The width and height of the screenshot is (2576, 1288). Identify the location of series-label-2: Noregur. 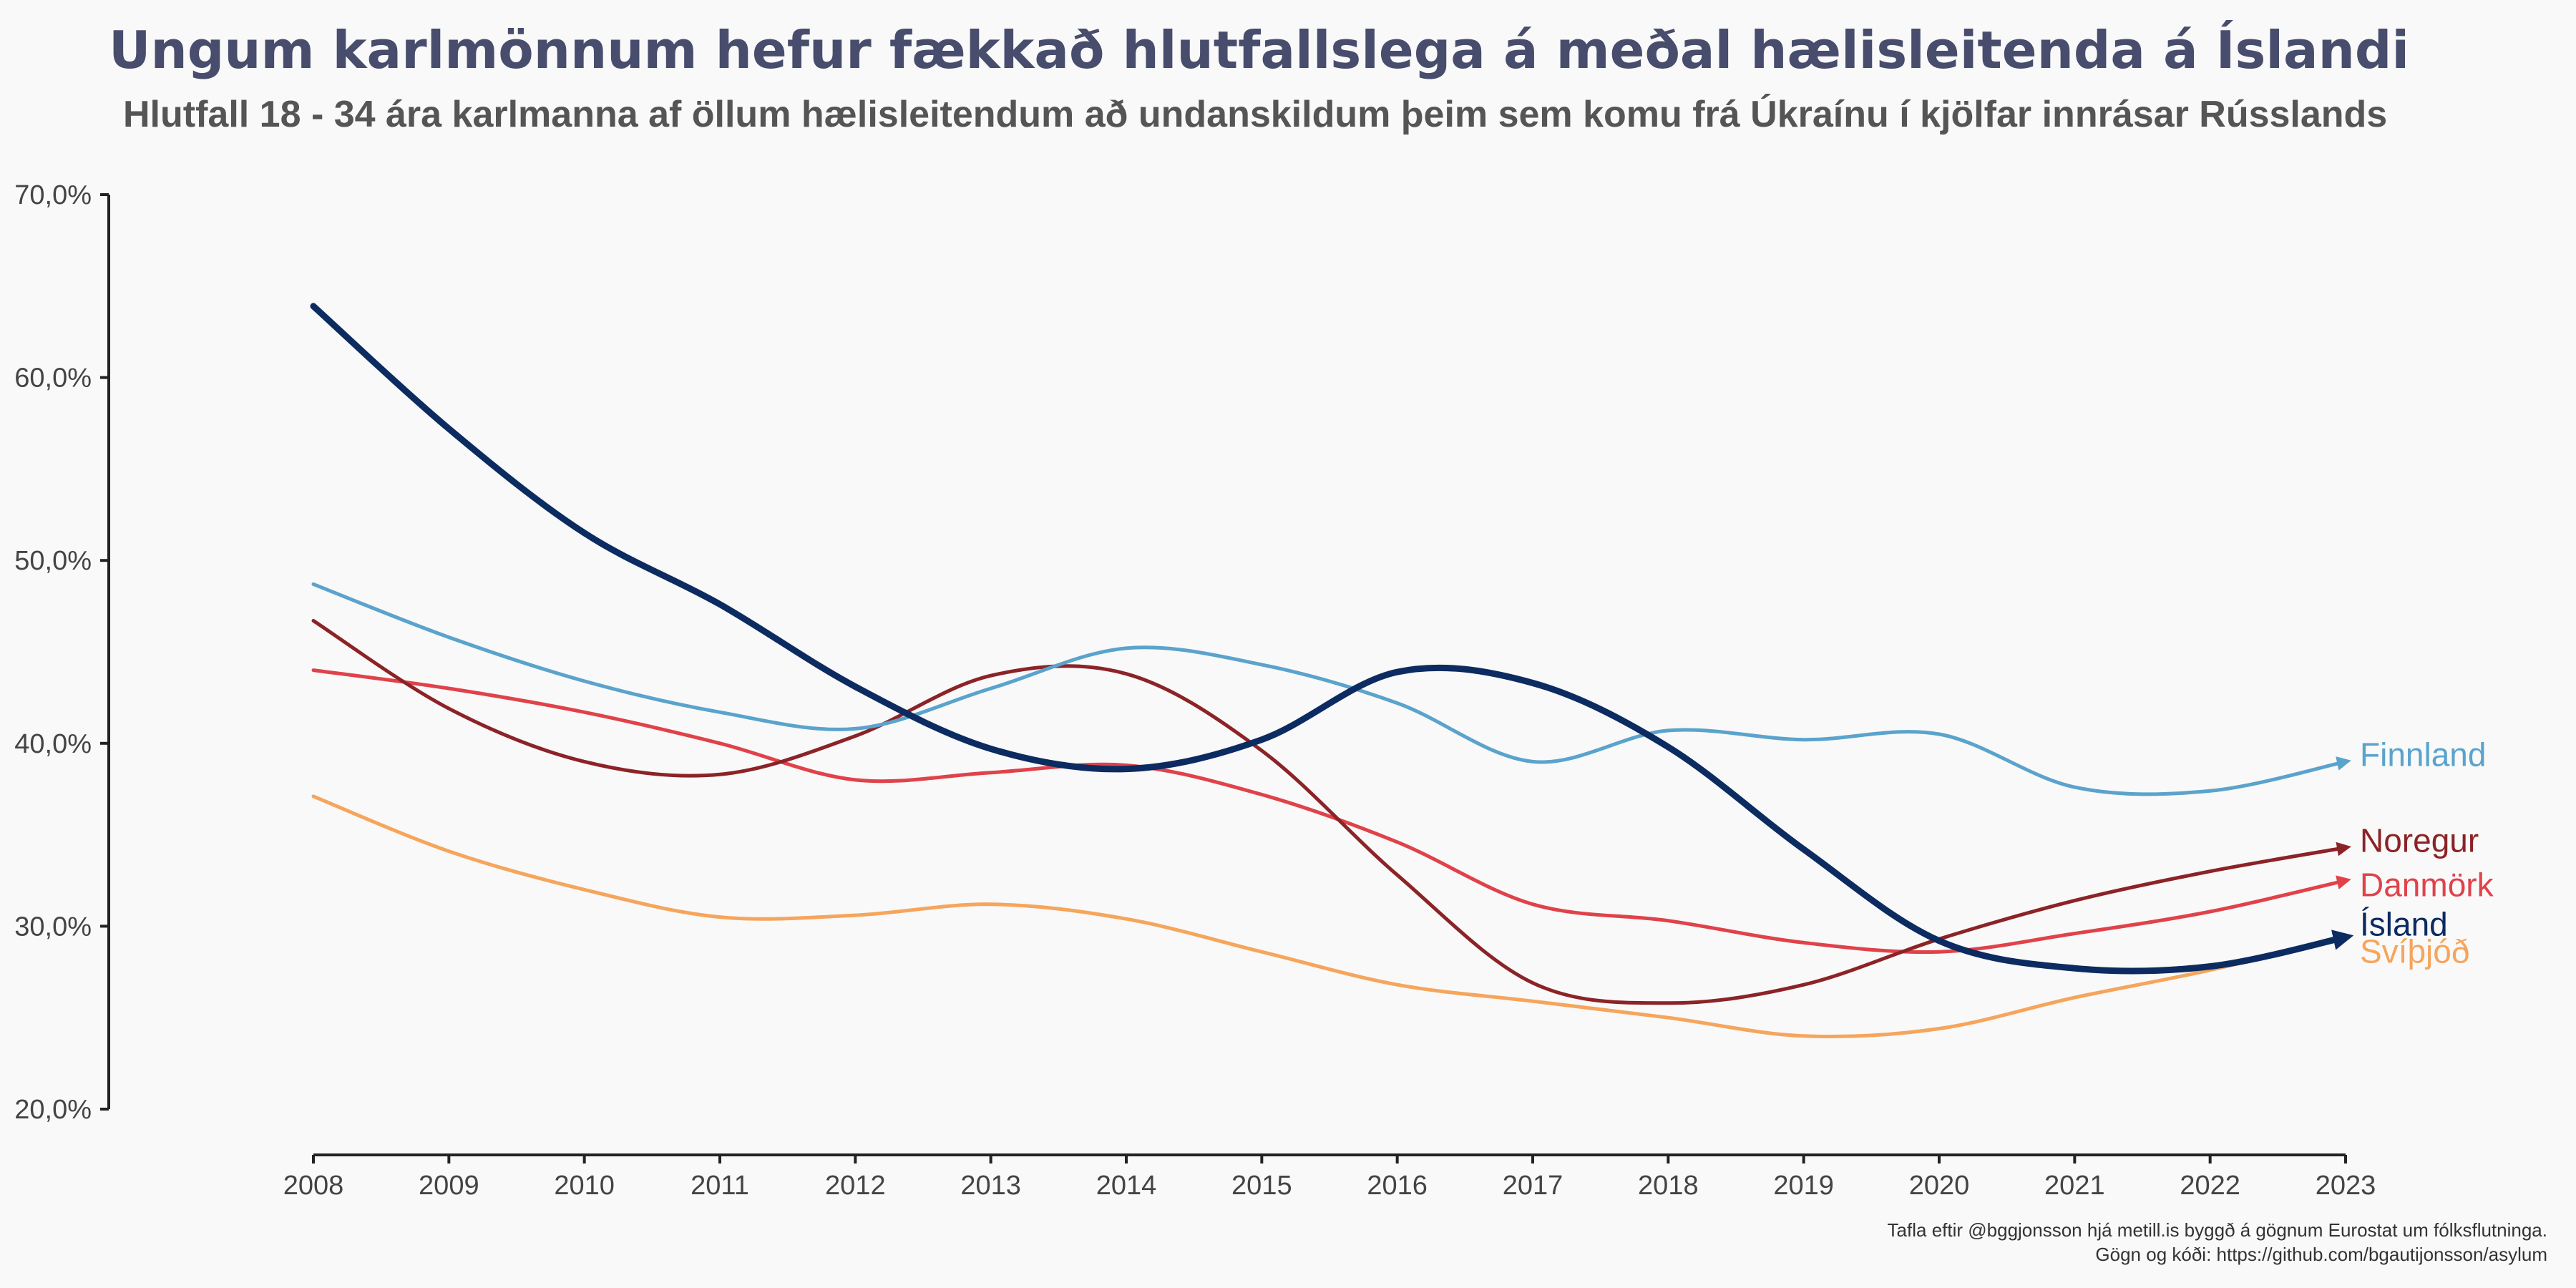
(2419, 840).